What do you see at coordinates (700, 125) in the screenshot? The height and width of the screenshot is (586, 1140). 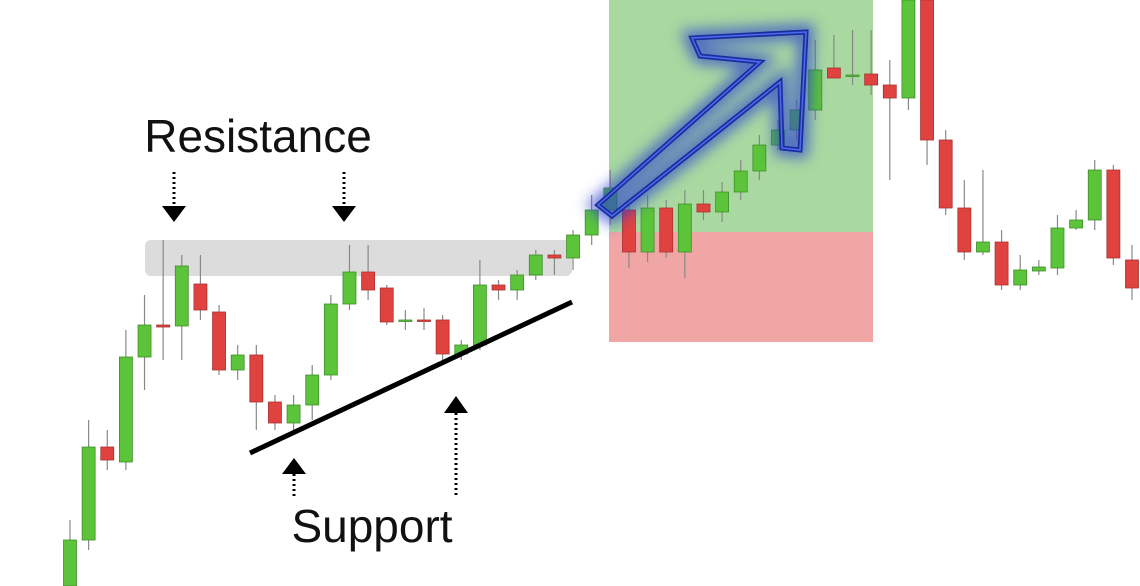 I see `blue-arrow` at bounding box center [700, 125].